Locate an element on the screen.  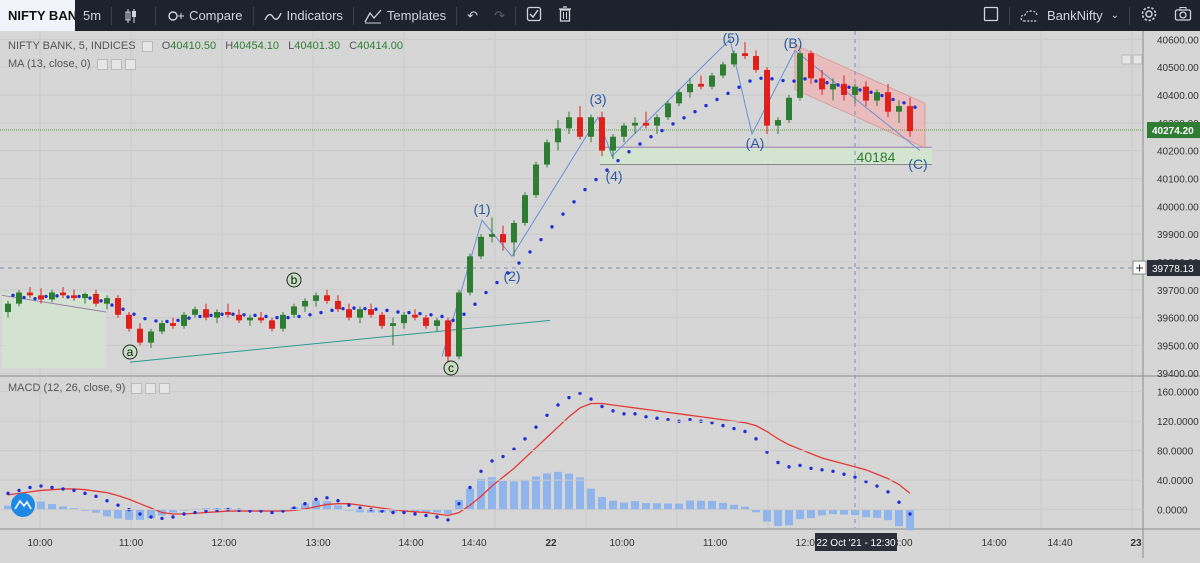
macd-settings-icon is located at coordinates (151, 388).